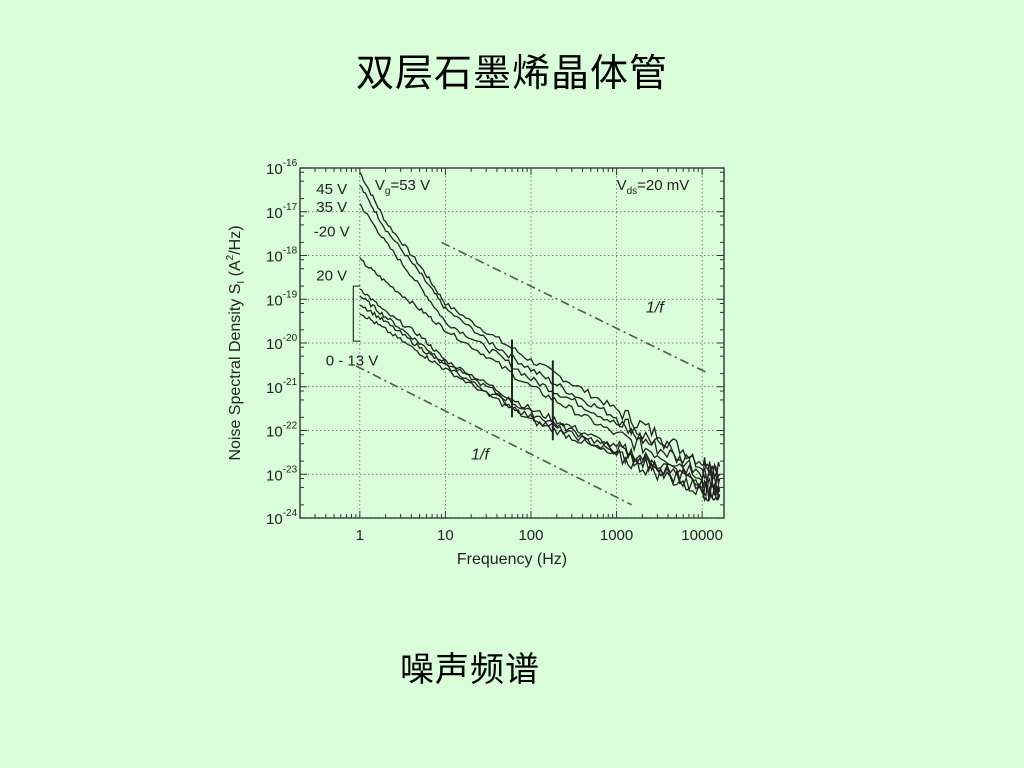 This screenshot has height=768, width=1024. Describe the element at coordinates (616, 535) in the screenshot. I see `x-tick-label: 1000` at that location.